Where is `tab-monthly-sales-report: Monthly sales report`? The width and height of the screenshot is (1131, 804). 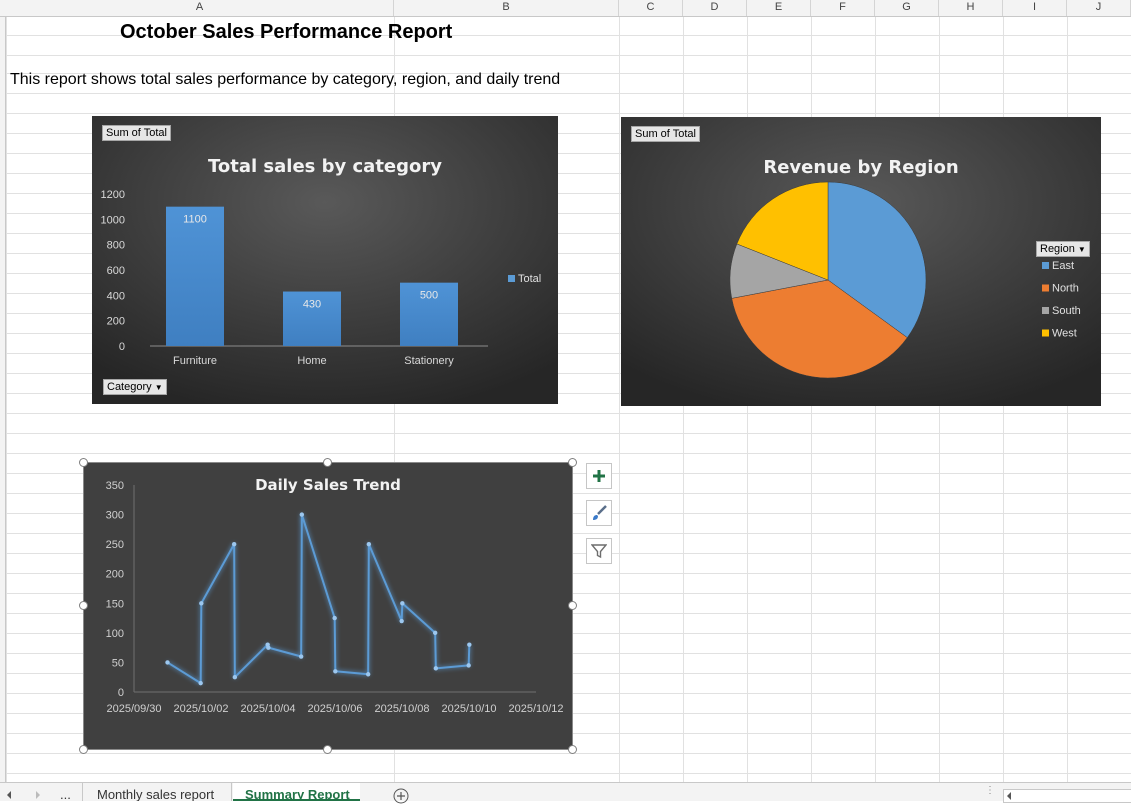 tab-monthly-sales-report: Monthly sales report is located at coordinates (157, 792).